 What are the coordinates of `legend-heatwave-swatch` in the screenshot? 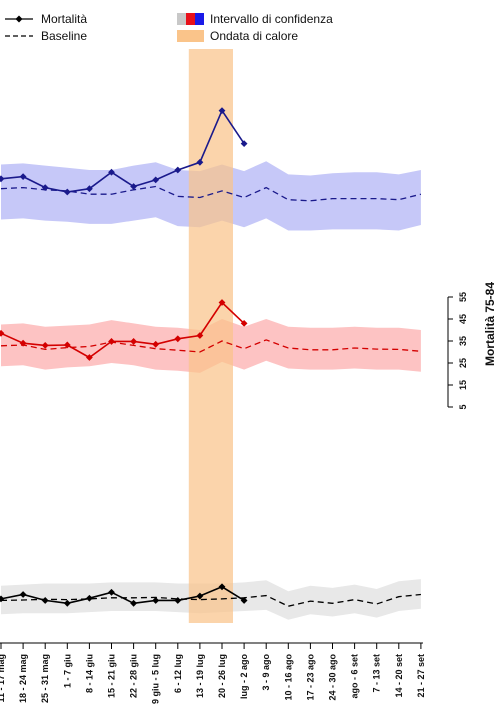 It's located at (190, 36).